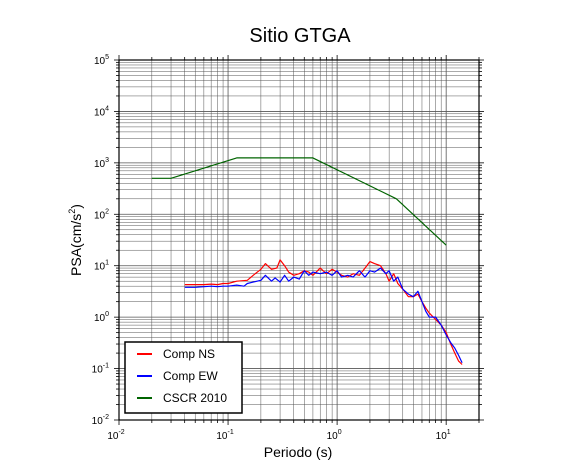  I want to click on legend: Comp NS Comp EW CSCR 2010, so click(183, 377).